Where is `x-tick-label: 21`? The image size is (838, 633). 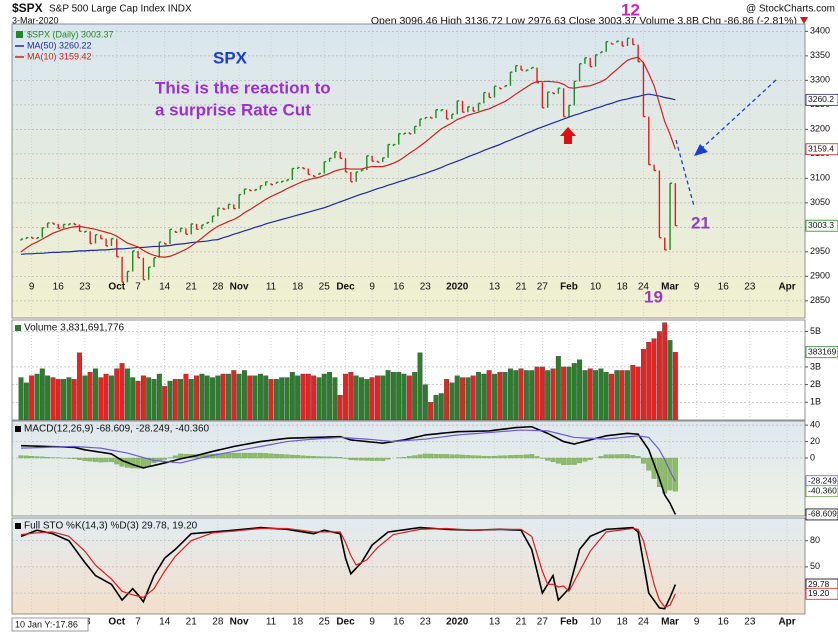
x-tick-label: 21 is located at coordinates (192, 622).